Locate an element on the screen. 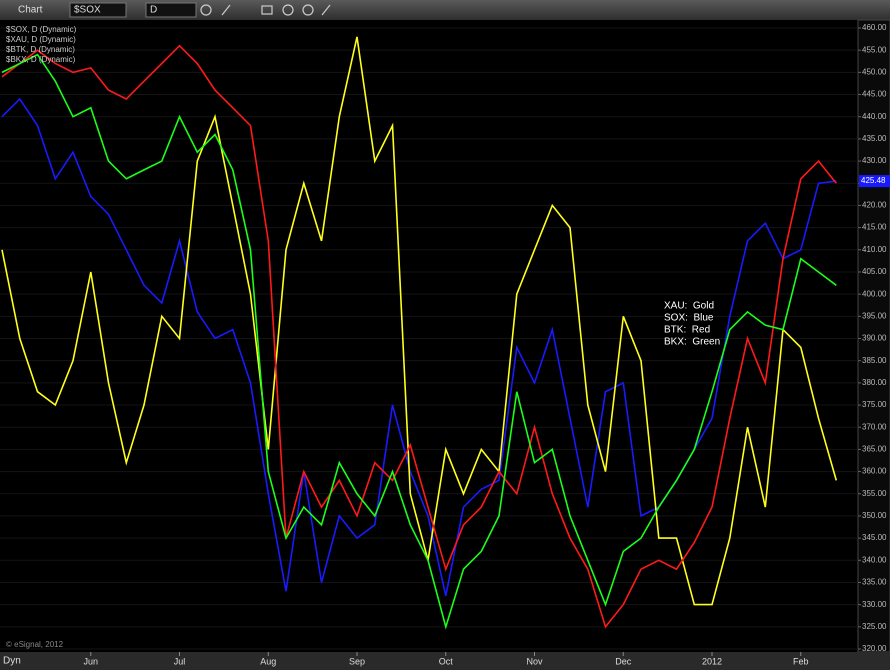  x-tick-label: Nov is located at coordinates (534, 661).